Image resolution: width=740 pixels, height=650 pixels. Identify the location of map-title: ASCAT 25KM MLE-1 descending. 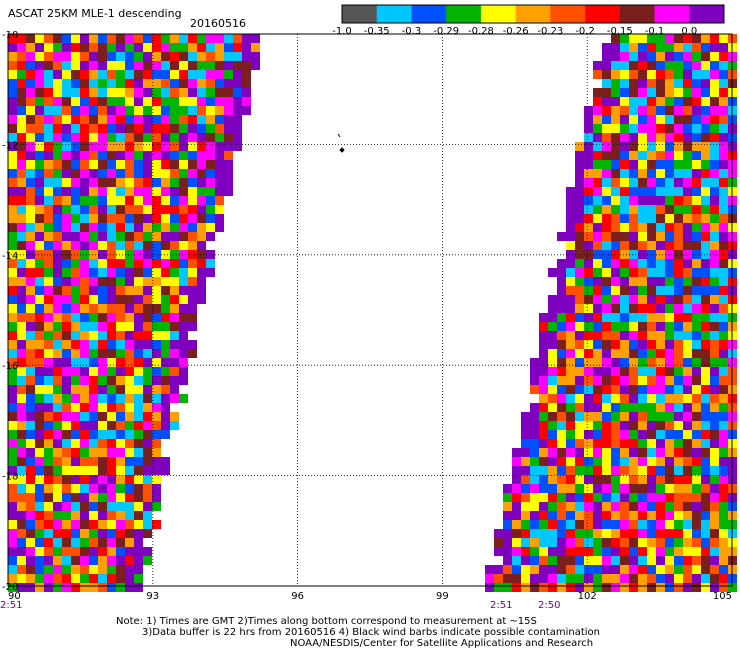
(95, 13).